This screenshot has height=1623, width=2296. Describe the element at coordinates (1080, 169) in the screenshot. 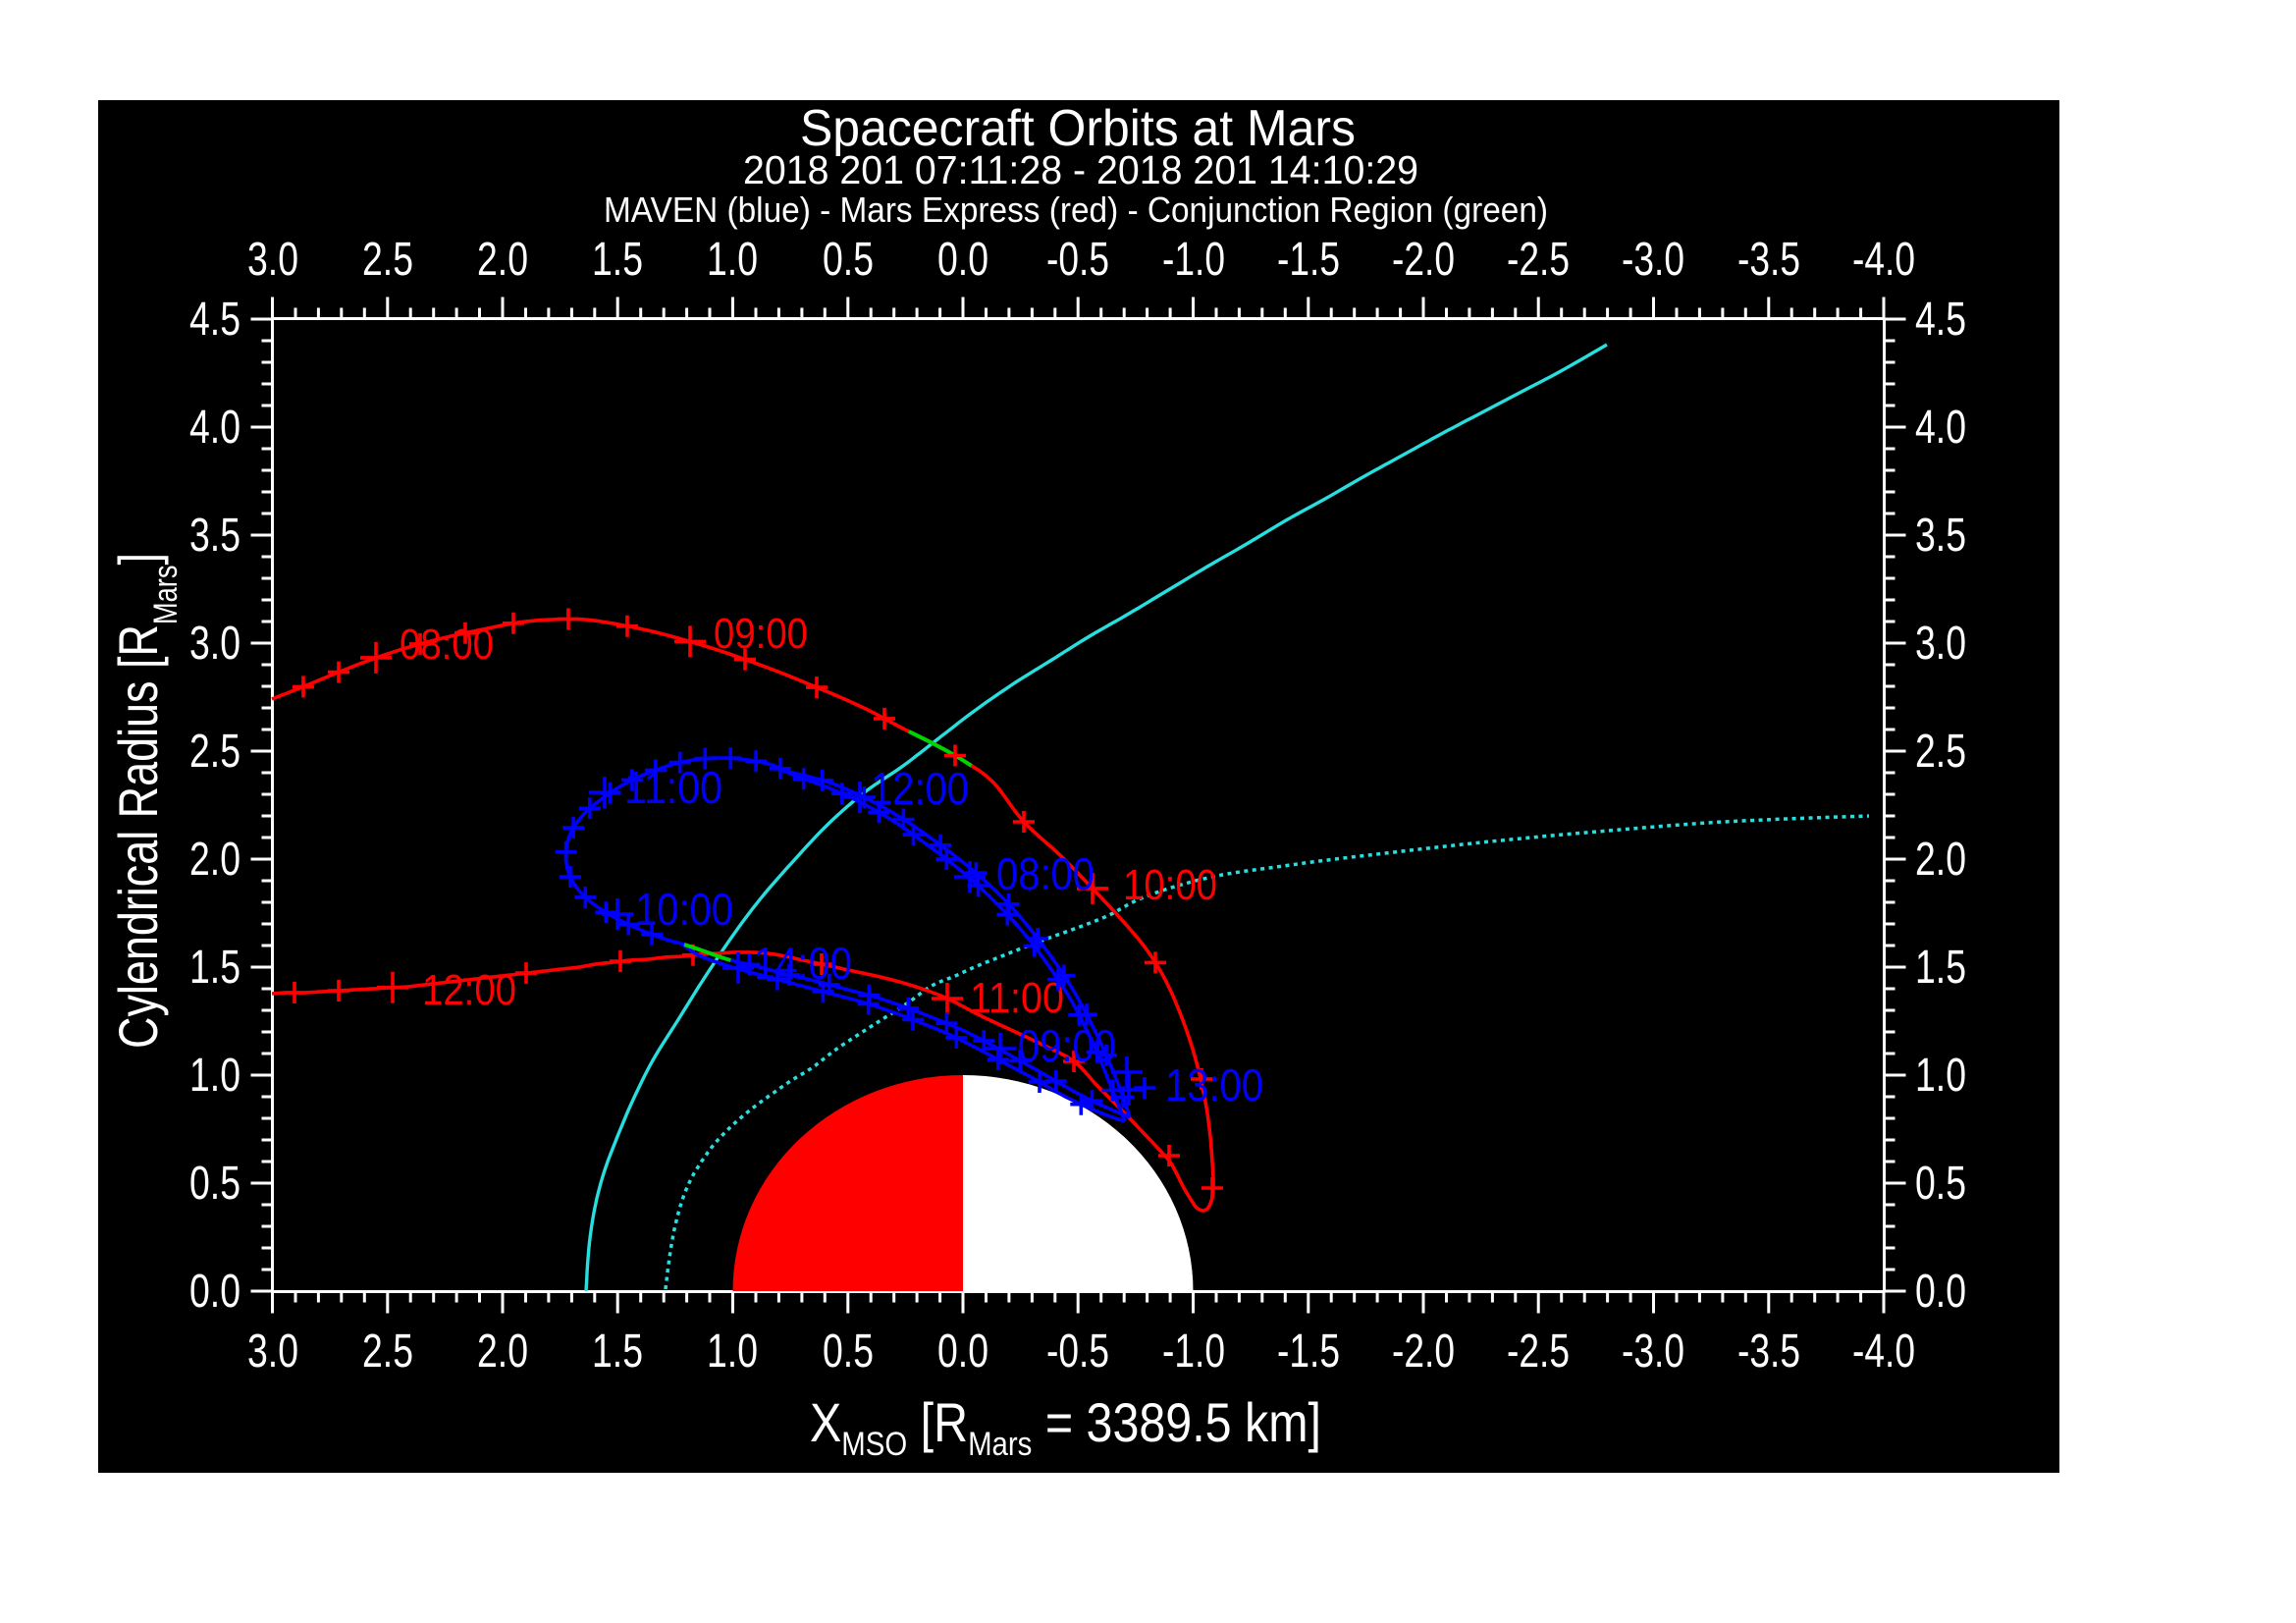

I see `svg-text:2018 201 07:11:28 - 2018 201 1: 2018 201 07:11:28 - 2018 201 14:10:29` at that location.